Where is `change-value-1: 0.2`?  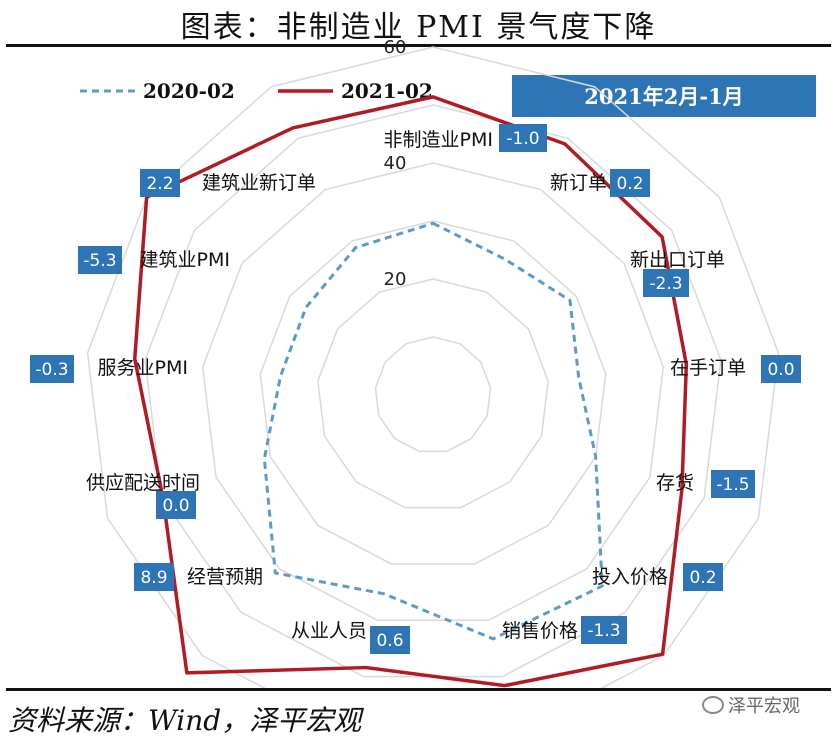
change-value-1: 0.2 is located at coordinates (629, 184).